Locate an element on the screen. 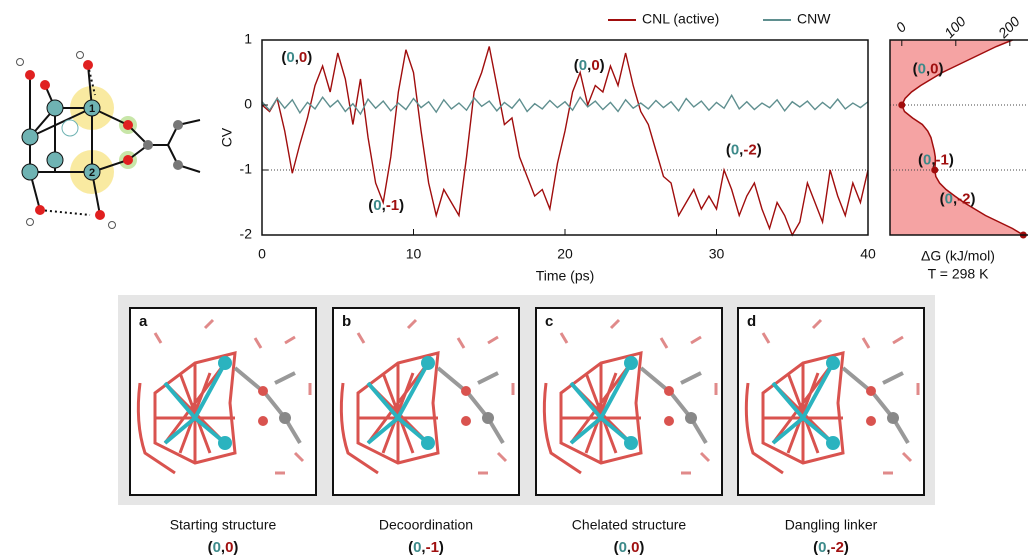 The width and height of the screenshot is (1028, 558). panel-caption: Decoordination is located at coordinates (426, 525).